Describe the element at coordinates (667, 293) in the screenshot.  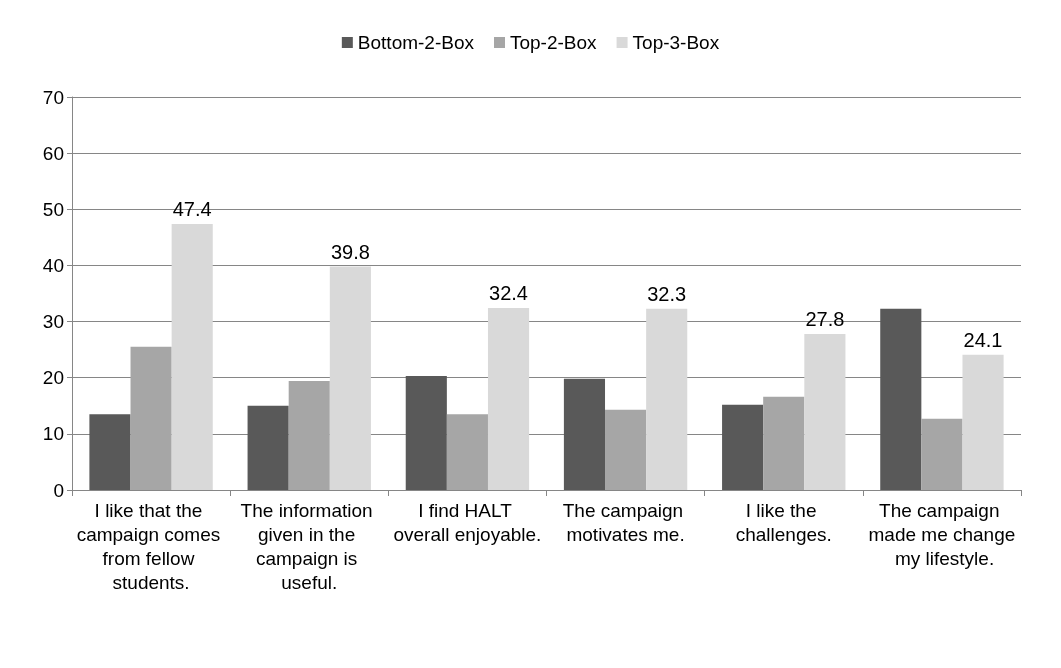
I see `data-label: 32.3` at that location.